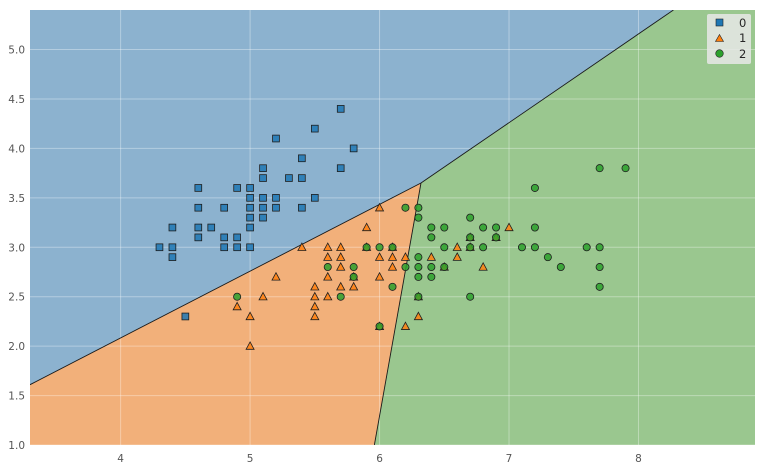 The height and width of the screenshot is (469, 766). I want to click on legend-square-marker, so click(719, 22).